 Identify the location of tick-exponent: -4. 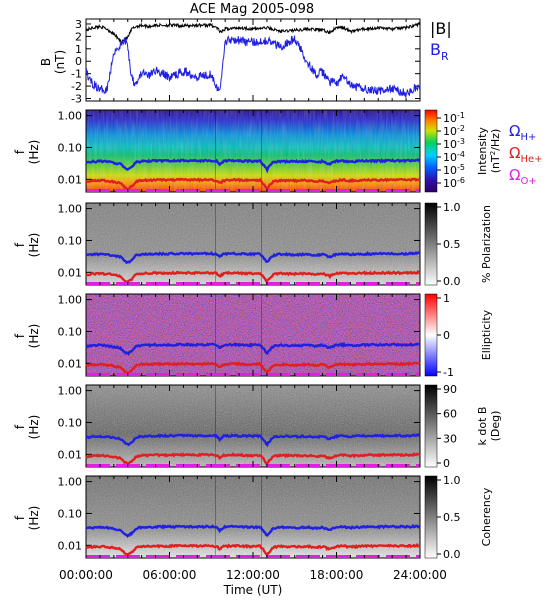
(461, 154).